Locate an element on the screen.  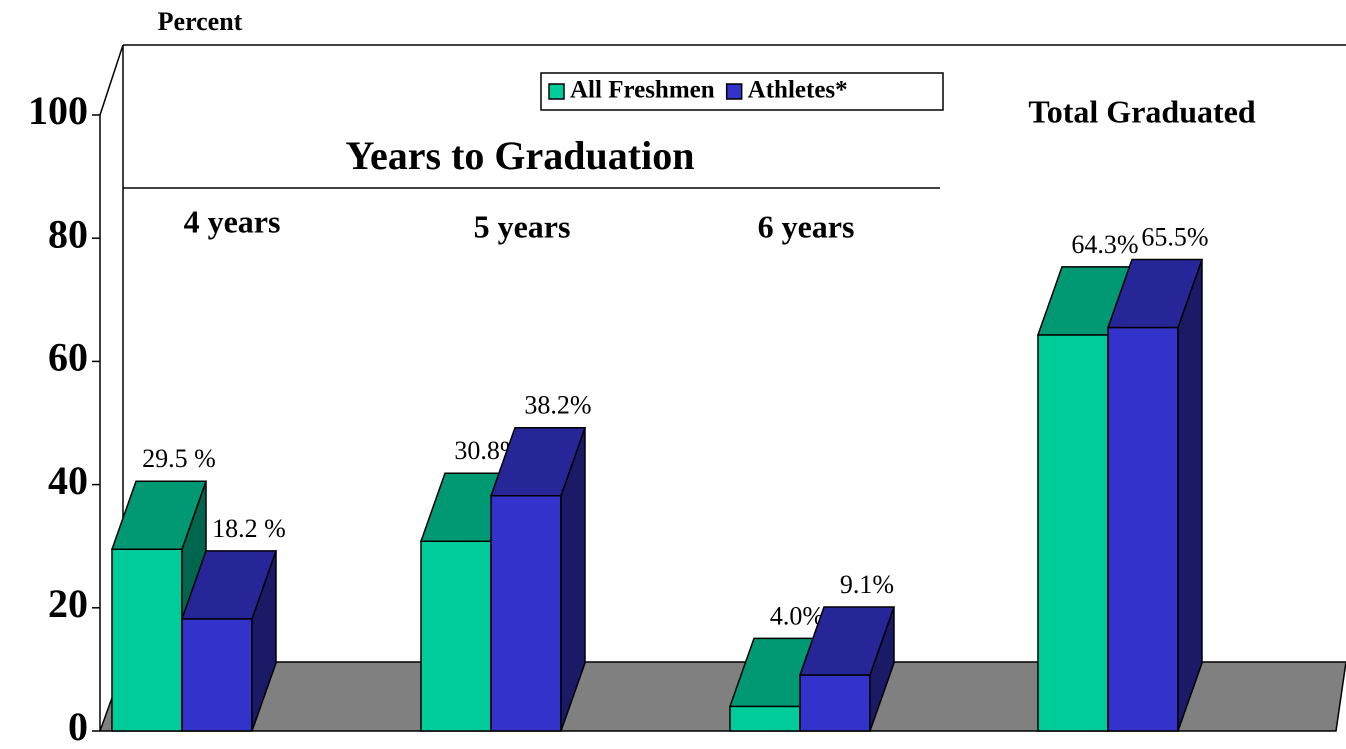
value-label: 29.5 % is located at coordinates (179, 458).